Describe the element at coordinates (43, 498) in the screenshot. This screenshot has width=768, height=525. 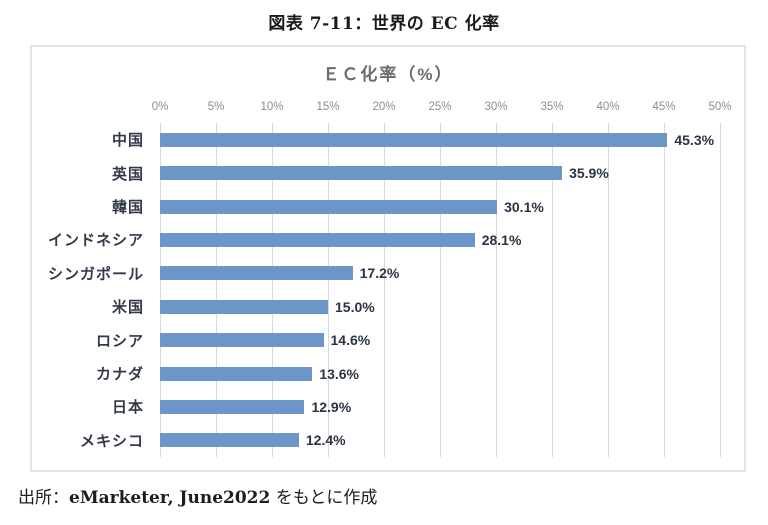
I see `source-prefix: 出所：` at that location.